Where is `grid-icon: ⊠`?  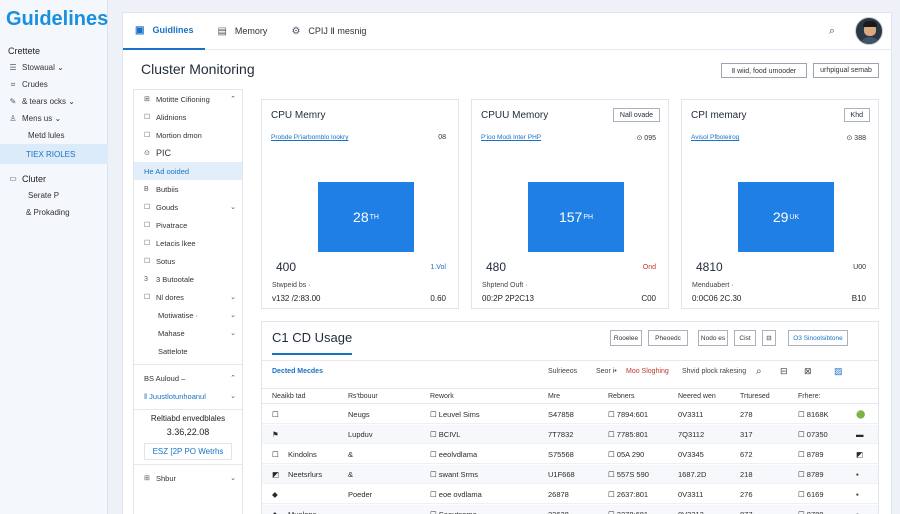 grid-icon: ⊠ is located at coordinates (808, 371).